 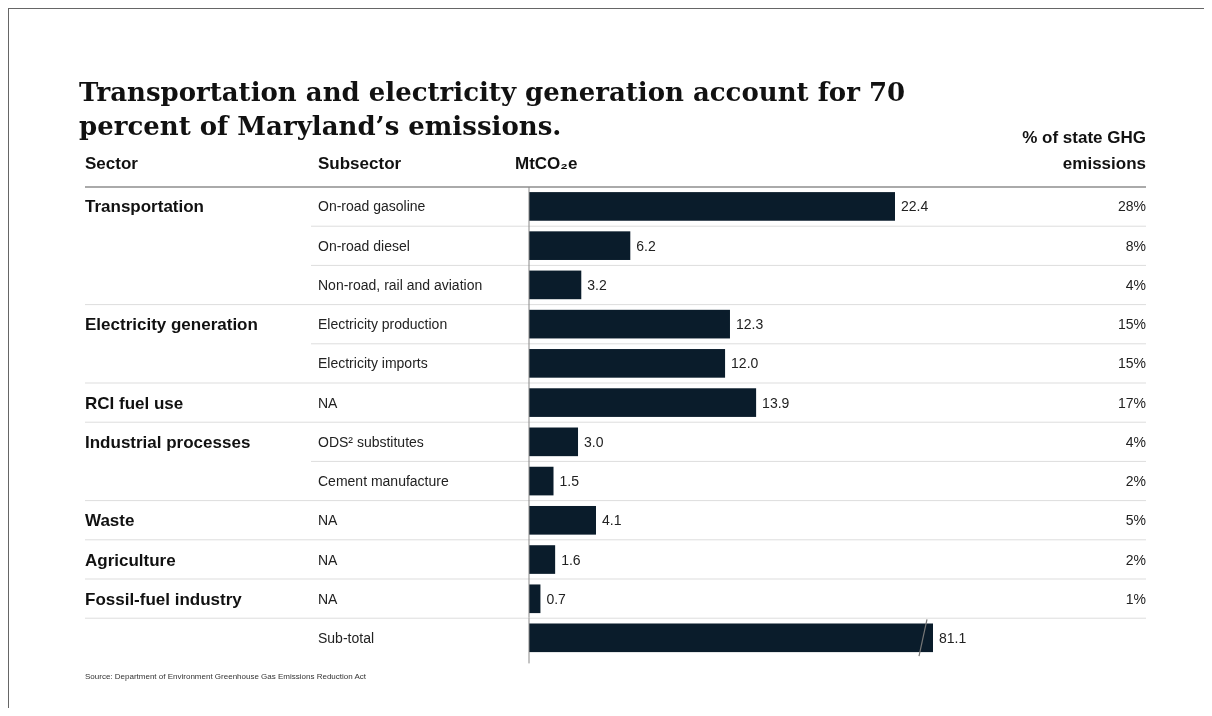 What do you see at coordinates (346, 637) in the screenshot?
I see `y-tick-label: Sub-total` at bounding box center [346, 637].